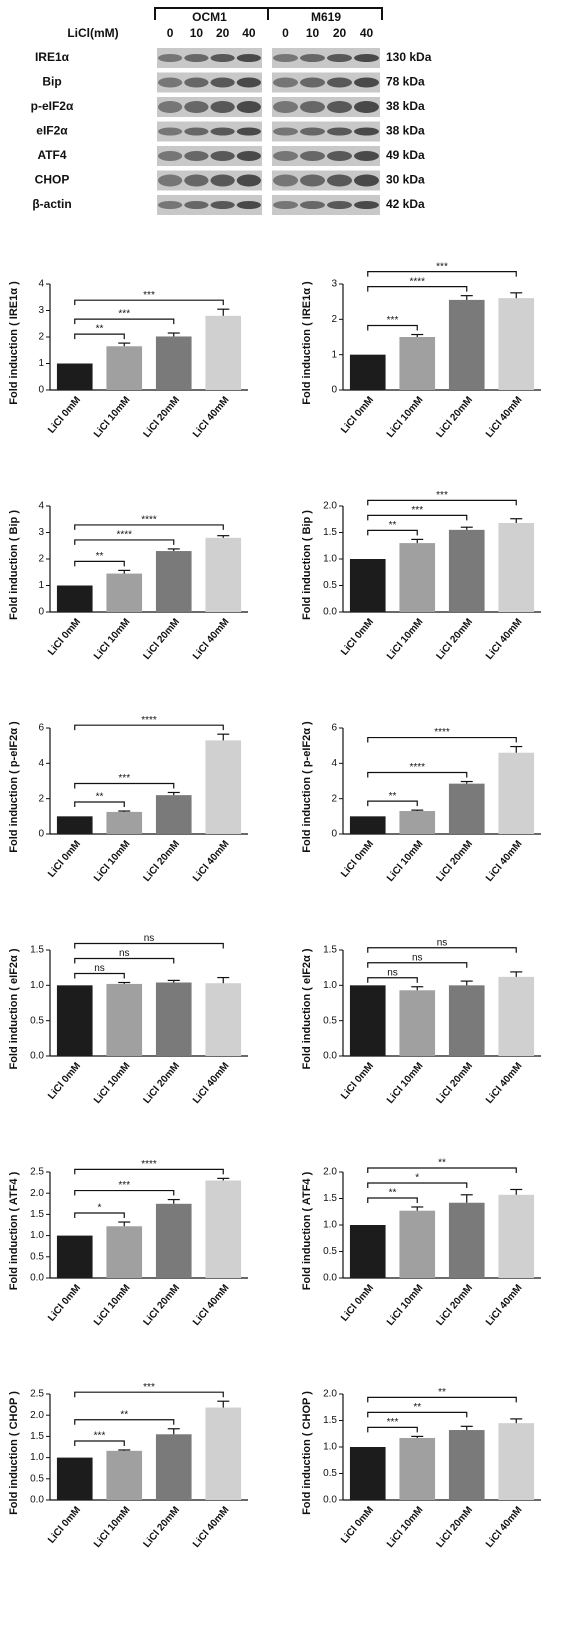 Image resolution: width=581 pixels, height=1652 pixels. I want to click on y-tick-label: 0.5, so click(37, 1020).